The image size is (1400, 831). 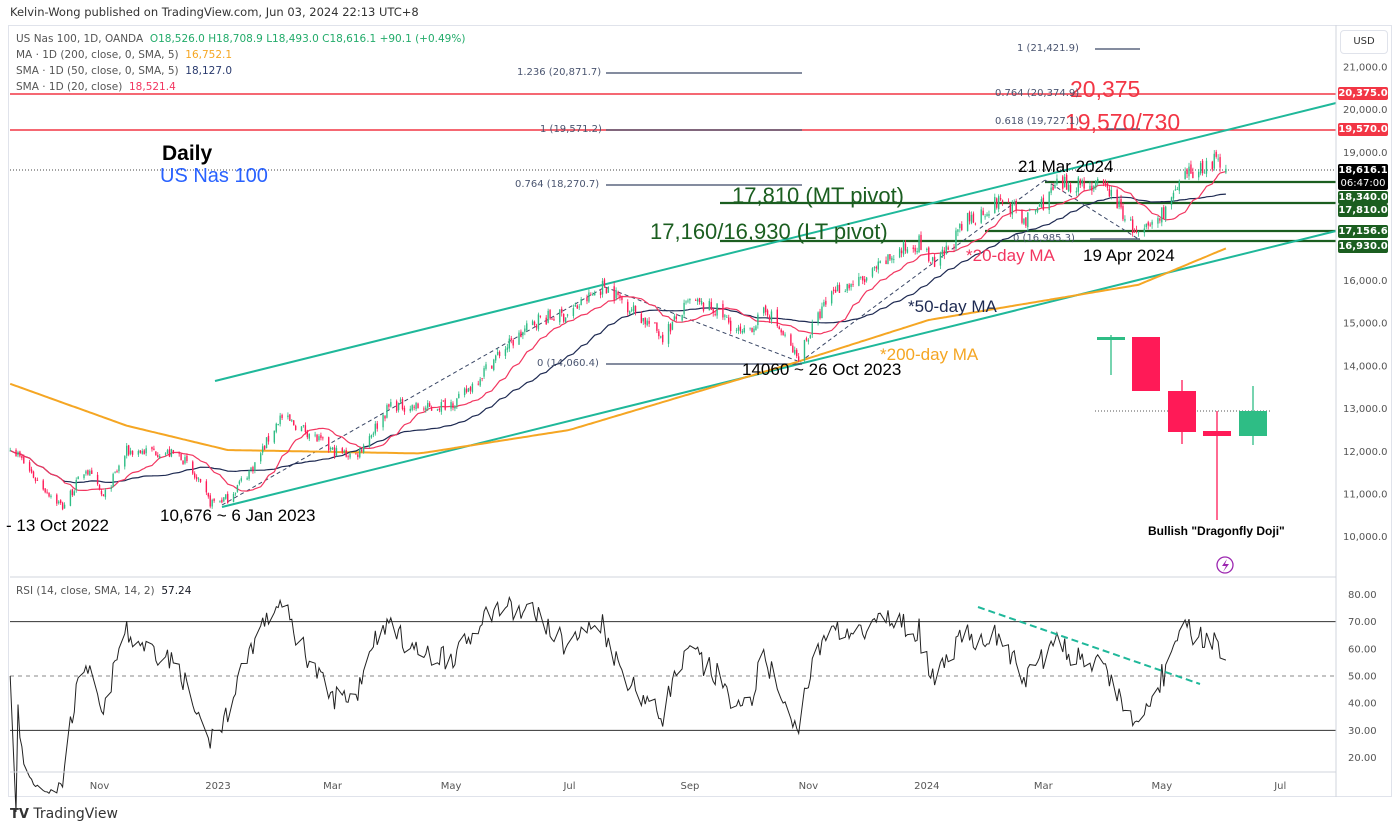 What do you see at coordinates (124, 71) in the screenshot?
I see `legend-ma50: SMA · 1D (50, close, 0, SMA, 5) 18,127.0` at bounding box center [124, 71].